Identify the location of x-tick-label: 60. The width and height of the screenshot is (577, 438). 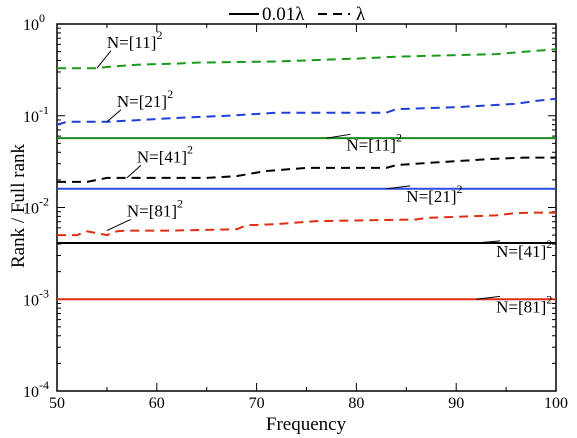
(157, 403).